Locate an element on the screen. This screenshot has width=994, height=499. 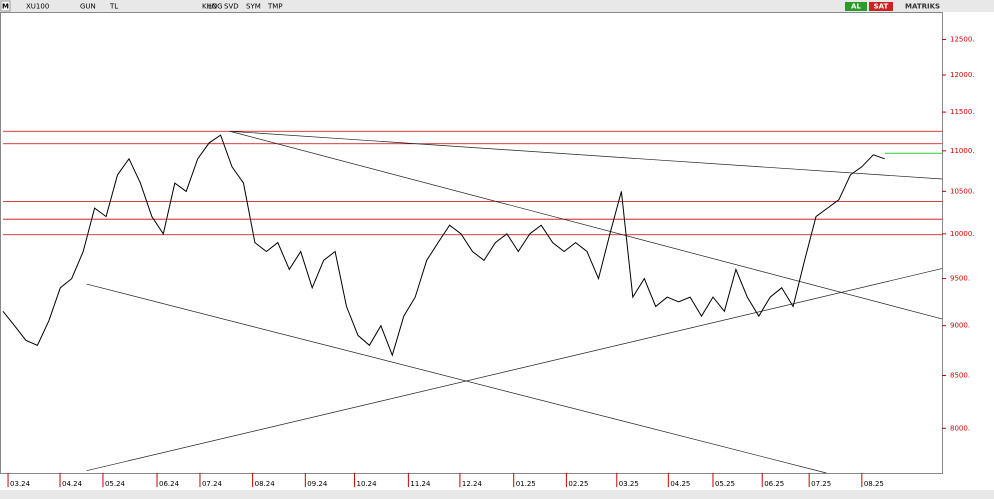
toolbar-button: SYM is located at coordinates (253, 7).